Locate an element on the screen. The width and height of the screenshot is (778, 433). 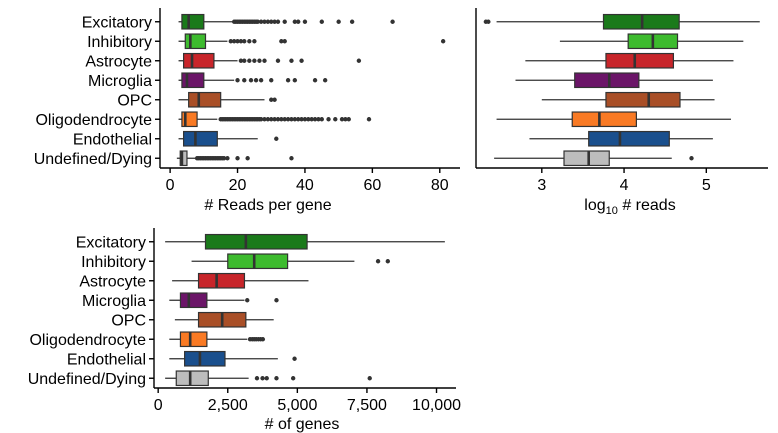
box-inhibitory is located at coordinates (312, 41).